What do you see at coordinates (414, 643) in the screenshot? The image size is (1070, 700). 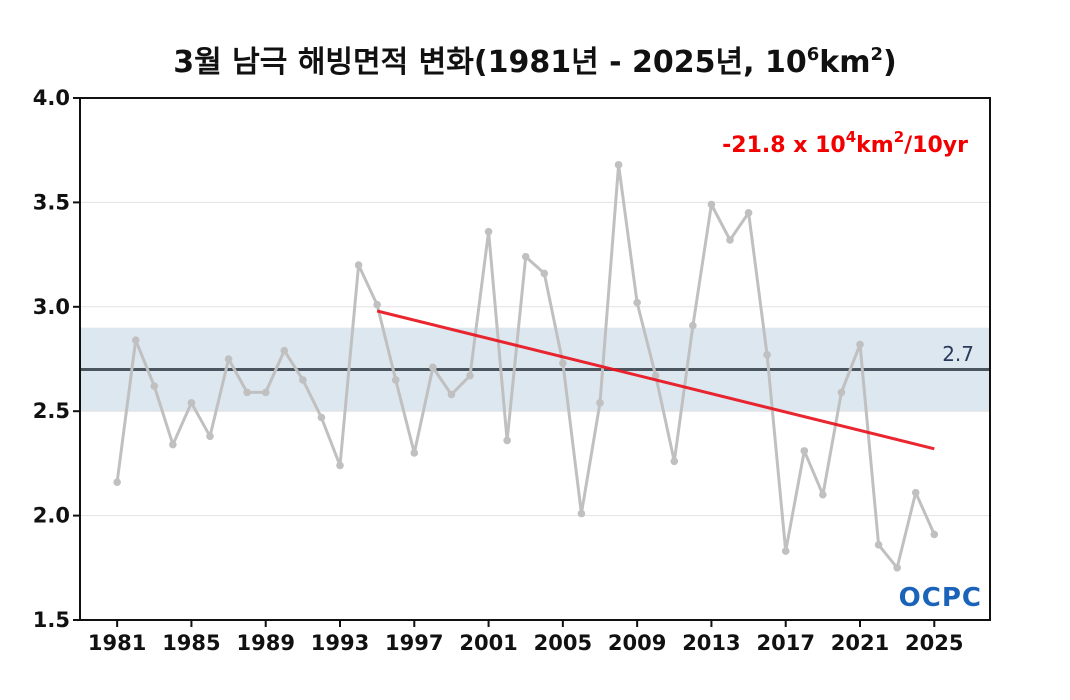 I see `x-tick-label: 1997` at bounding box center [414, 643].